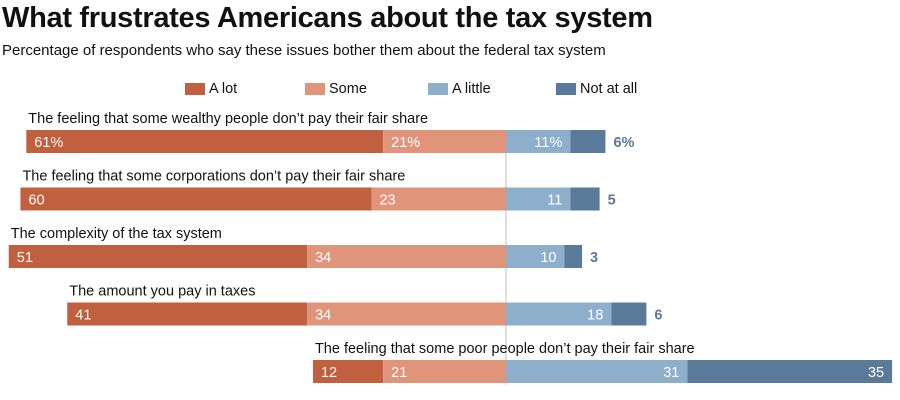 The image size is (900, 400). What do you see at coordinates (83, 316) in the screenshot?
I see `value-label: 41` at bounding box center [83, 316].